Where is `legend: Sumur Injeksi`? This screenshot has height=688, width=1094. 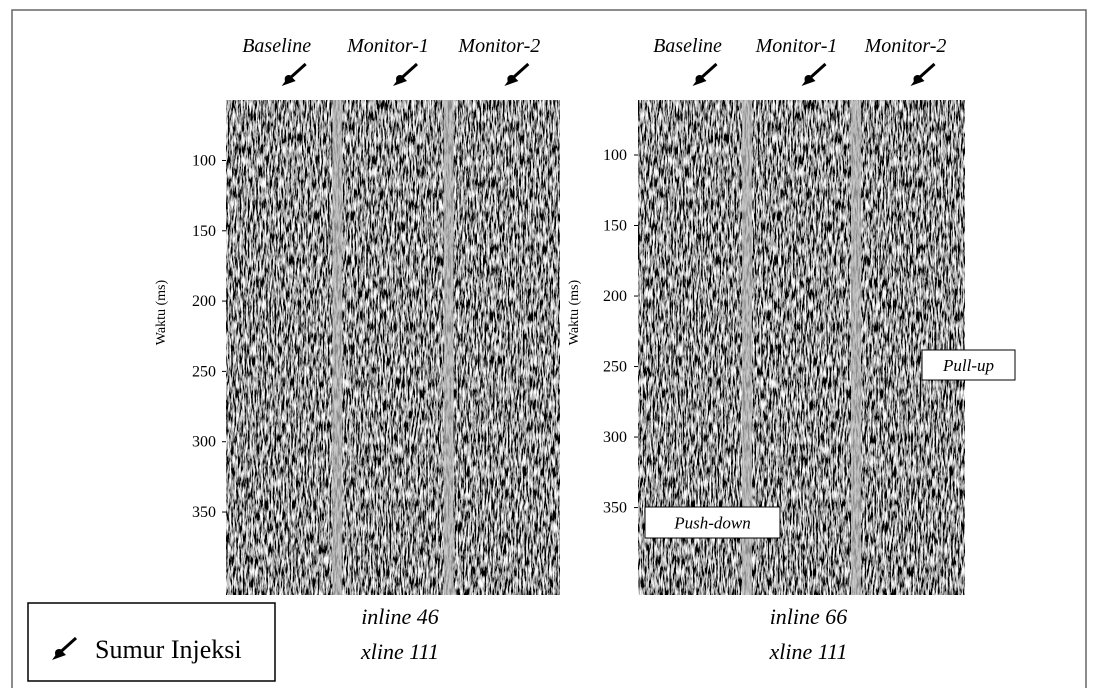
legend: Sumur Injeksi is located at coordinates (151, 642).